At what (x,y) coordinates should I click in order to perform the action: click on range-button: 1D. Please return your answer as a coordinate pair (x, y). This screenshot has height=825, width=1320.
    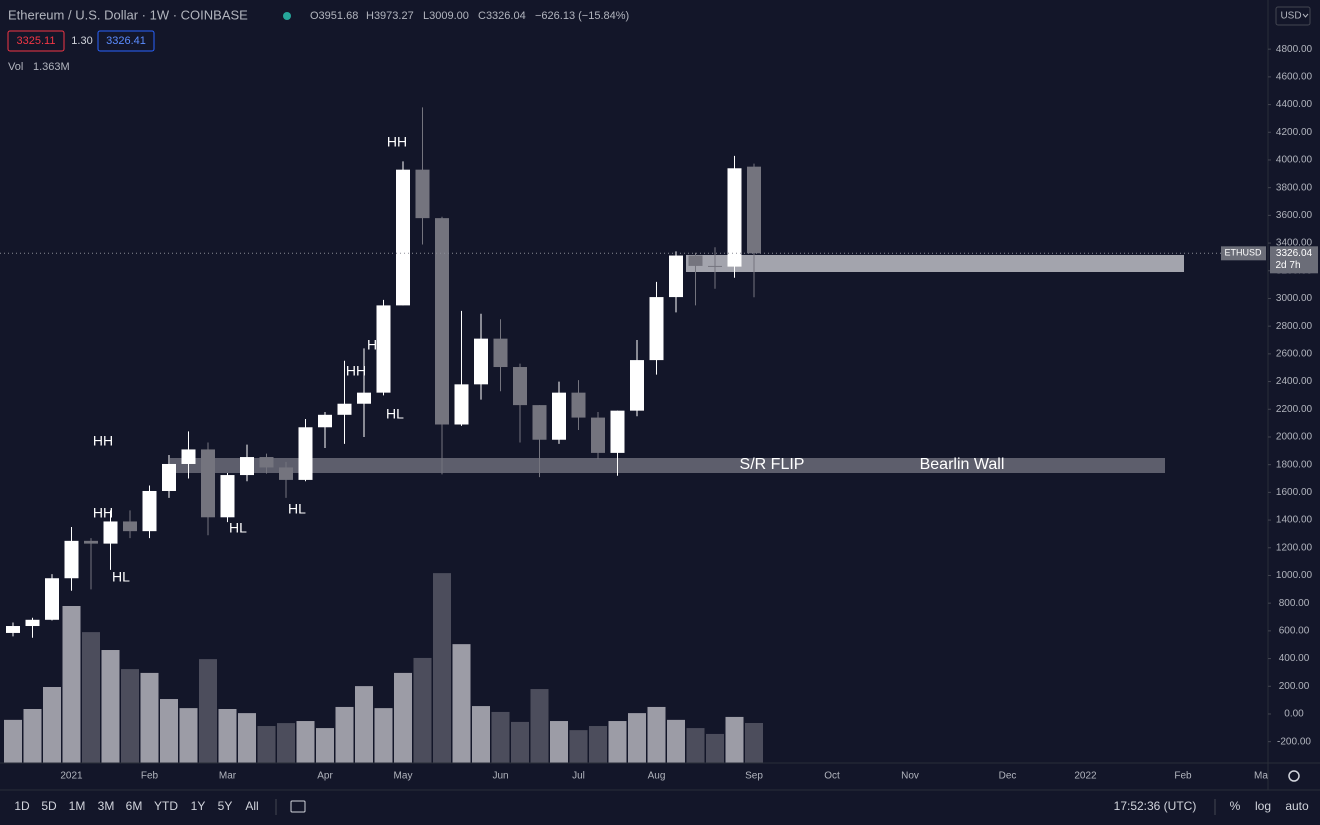
    Looking at the image, I should click on (22, 806).